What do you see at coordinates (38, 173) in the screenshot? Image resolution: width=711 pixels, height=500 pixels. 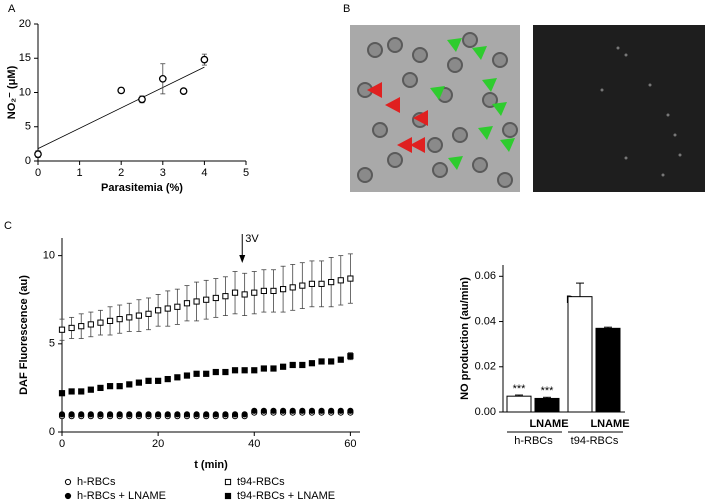 I see `x-tick-label: 0` at bounding box center [38, 173].